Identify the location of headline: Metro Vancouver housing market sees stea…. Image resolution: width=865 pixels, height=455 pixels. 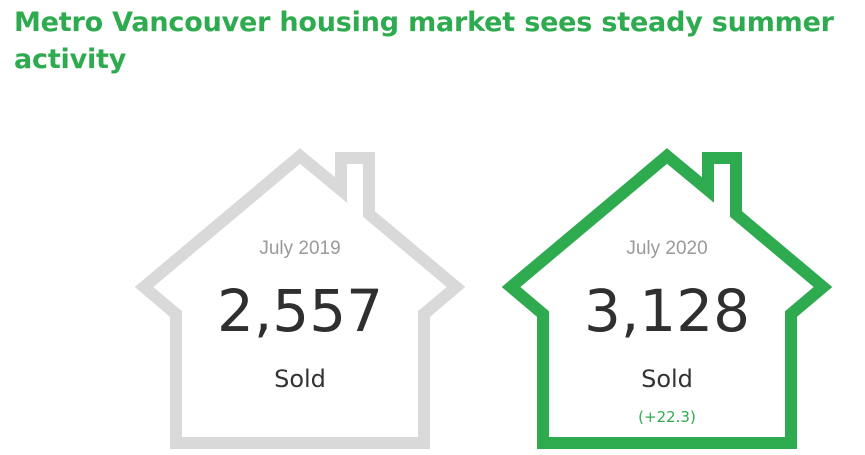
(424, 41).